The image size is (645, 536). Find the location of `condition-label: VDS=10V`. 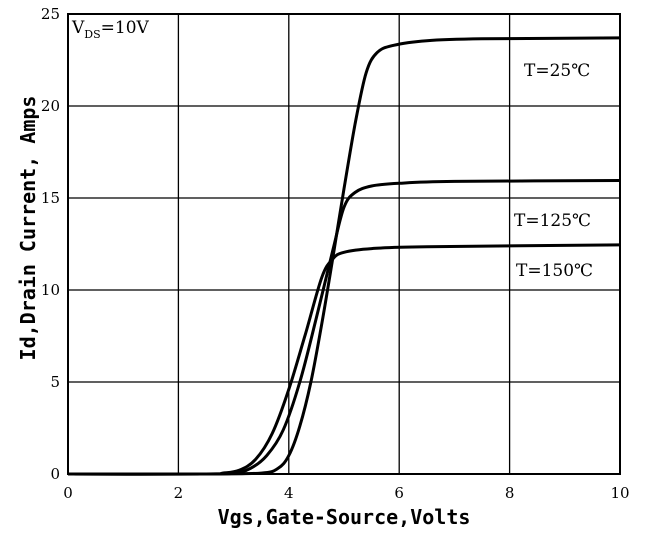

condition-label: VDS=10V is located at coordinates (110, 29).